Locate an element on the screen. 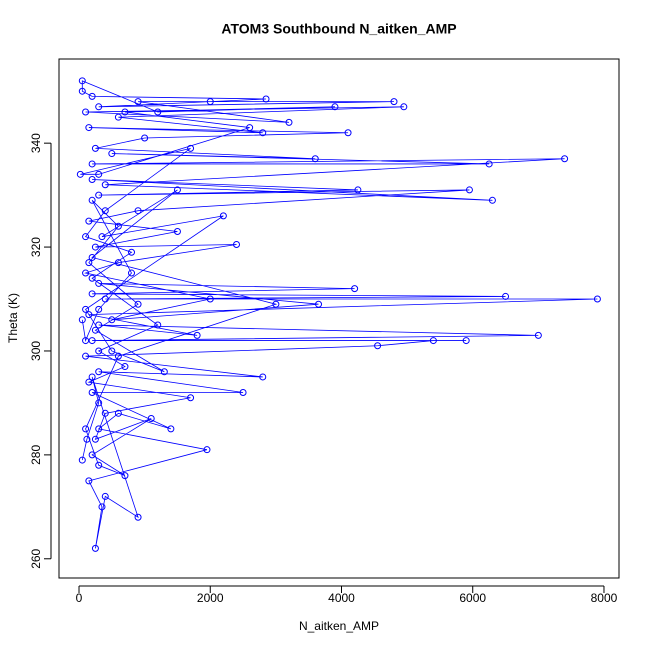 Image resolution: width=650 pixels, height=650 pixels. x-tick-label: 6000 is located at coordinates (472, 598).